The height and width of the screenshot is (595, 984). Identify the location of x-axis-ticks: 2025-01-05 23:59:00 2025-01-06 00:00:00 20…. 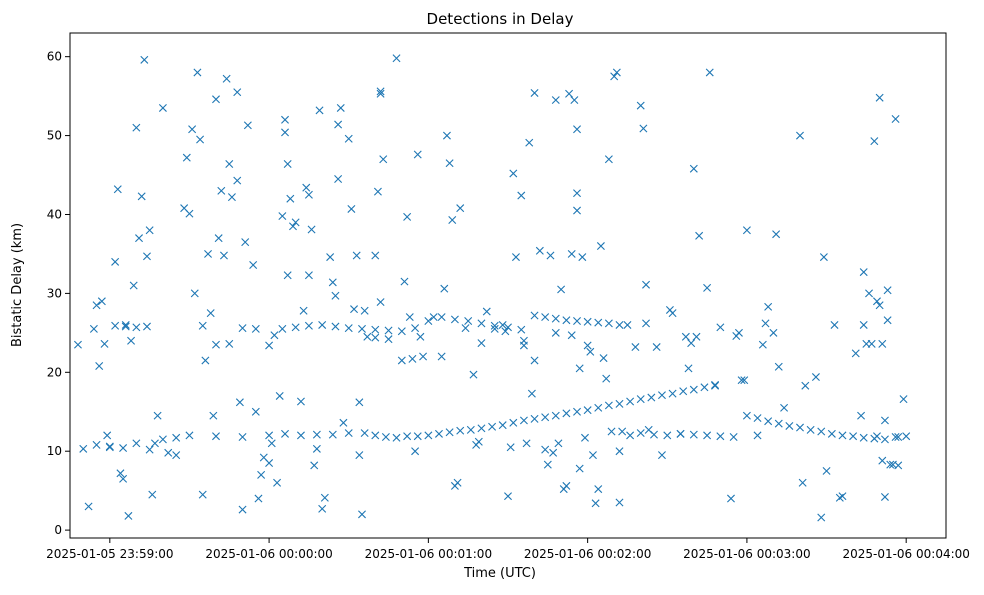
(508, 549).